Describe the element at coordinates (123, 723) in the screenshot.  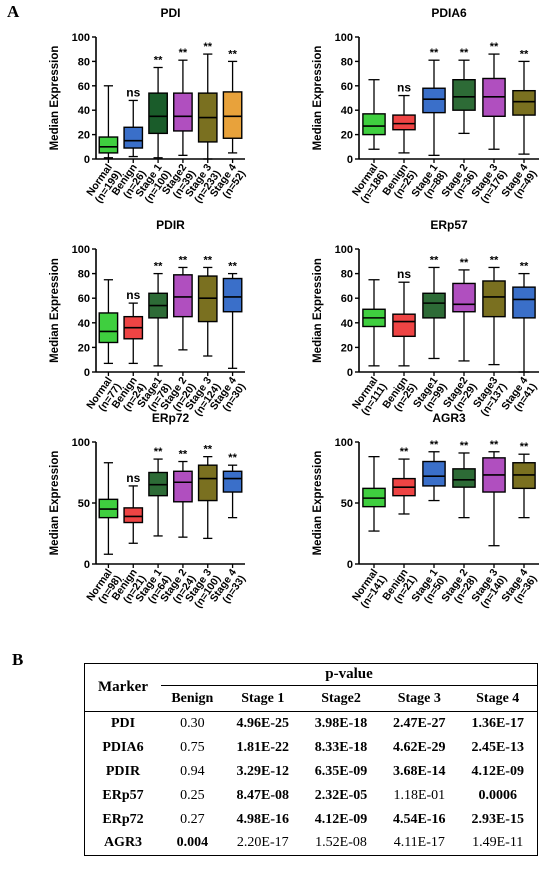
I see `row-marker: PDI` at that location.